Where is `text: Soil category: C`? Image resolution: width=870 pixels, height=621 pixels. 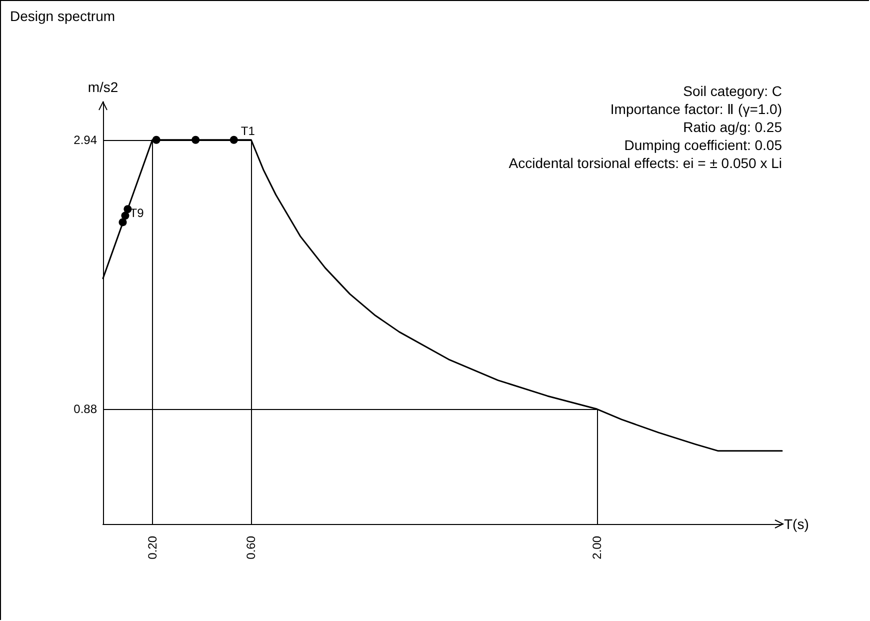
text: Soil category: C is located at coordinates (732, 91).